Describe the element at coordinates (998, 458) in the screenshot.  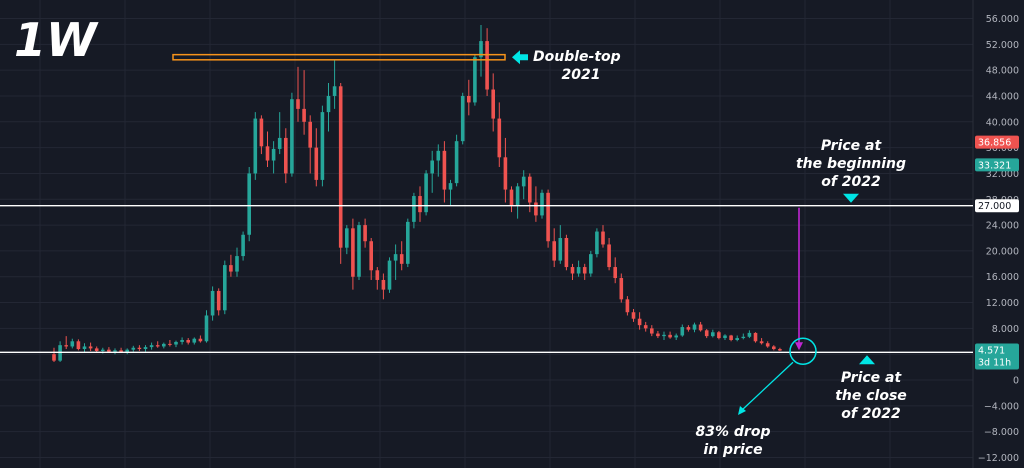
I see `y-tick-label: −12.000` at that location.